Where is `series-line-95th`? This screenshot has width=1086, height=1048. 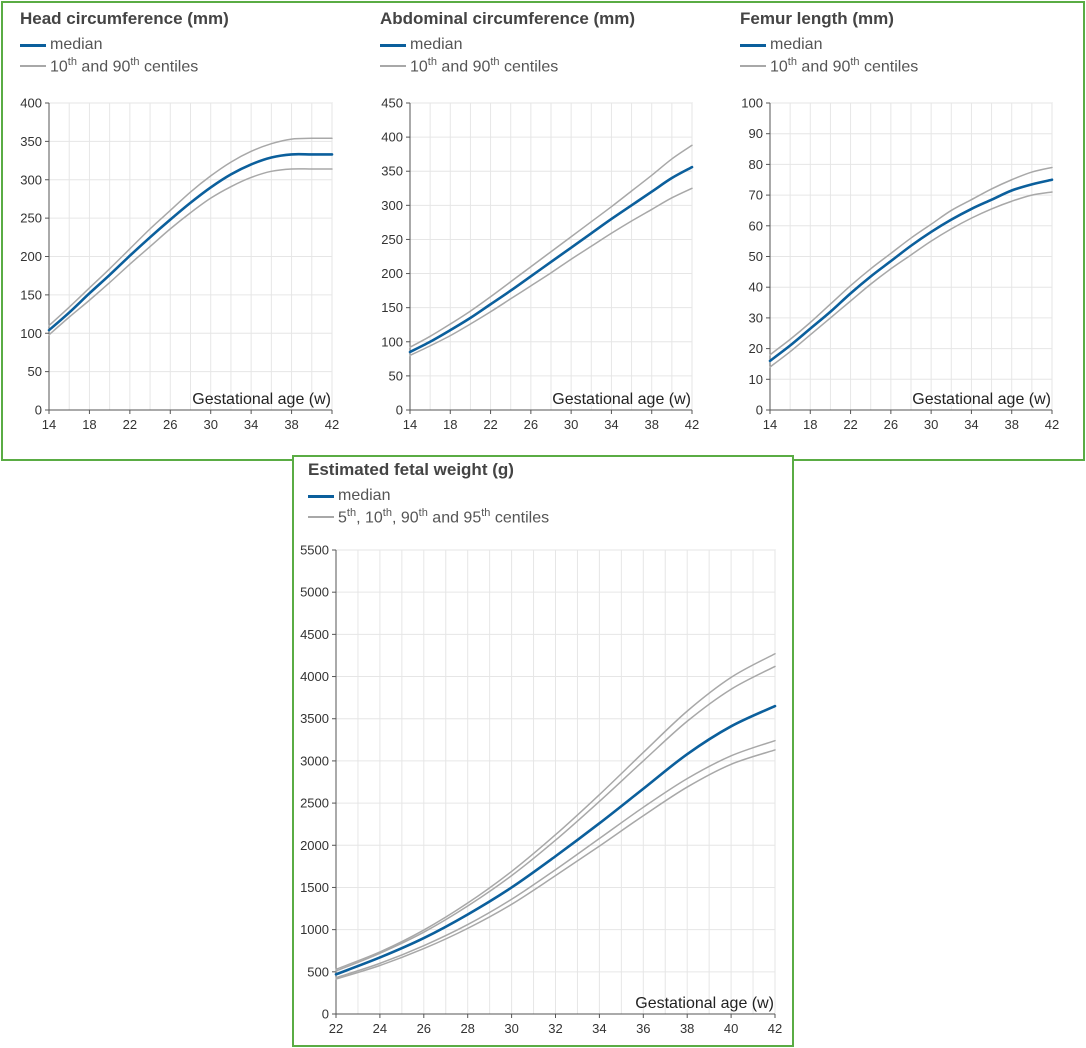 series-line-95th is located at coordinates (555, 812).